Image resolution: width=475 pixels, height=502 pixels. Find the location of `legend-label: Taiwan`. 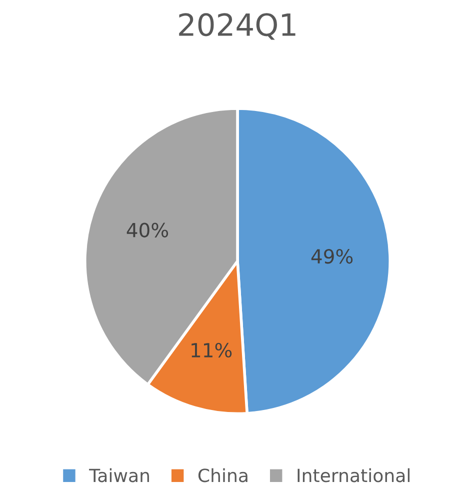

legend-label: Taiwan is located at coordinates (119, 475).